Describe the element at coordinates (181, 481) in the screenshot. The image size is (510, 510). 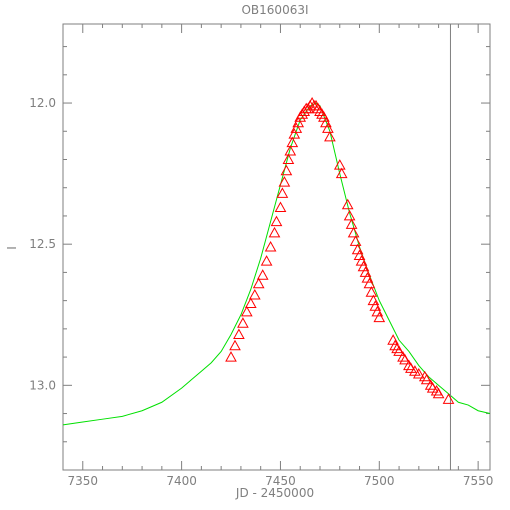
I see `x-tick-label: 7400` at that location.